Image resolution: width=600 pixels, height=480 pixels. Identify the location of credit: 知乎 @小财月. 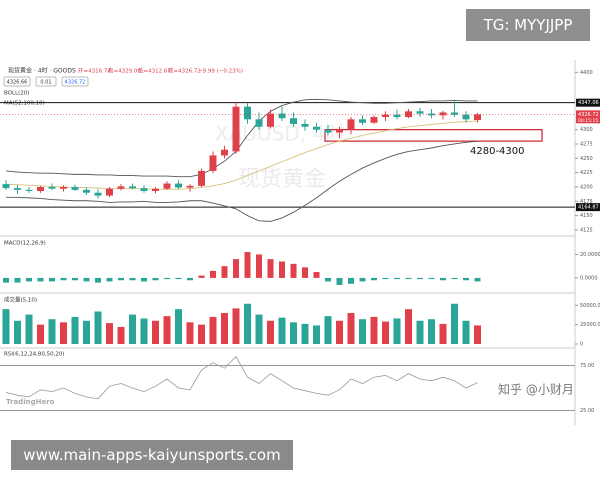
(536, 390).